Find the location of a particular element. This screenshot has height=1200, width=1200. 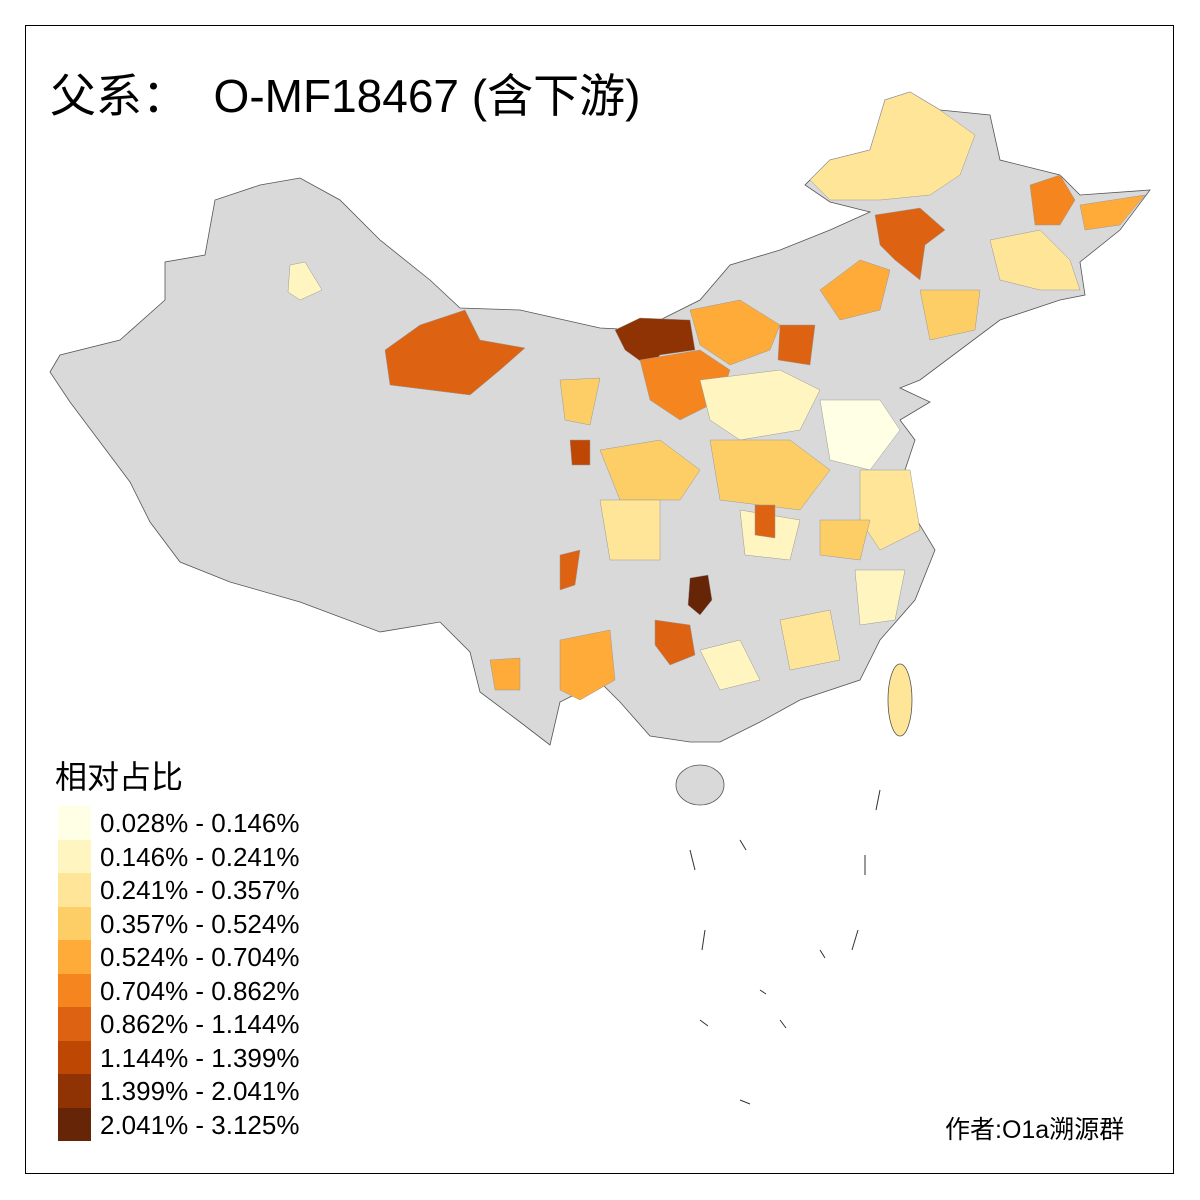

legend-label: 0.862% - 1.144% is located at coordinates (200, 1024).